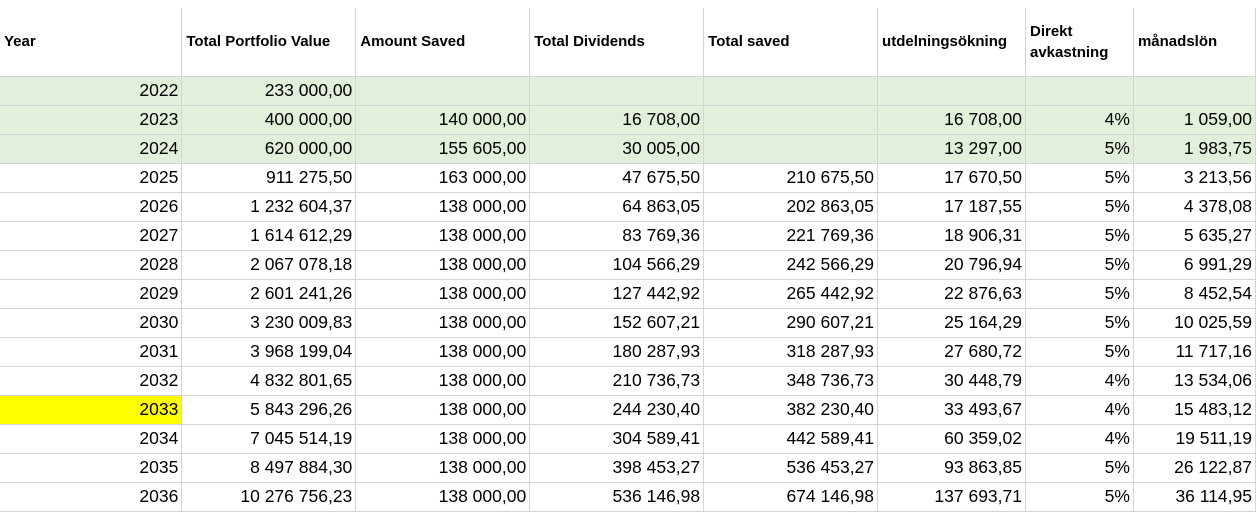  What do you see at coordinates (617, 207) in the screenshot?
I see `cell-total-dividends: 64 863,05` at bounding box center [617, 207].